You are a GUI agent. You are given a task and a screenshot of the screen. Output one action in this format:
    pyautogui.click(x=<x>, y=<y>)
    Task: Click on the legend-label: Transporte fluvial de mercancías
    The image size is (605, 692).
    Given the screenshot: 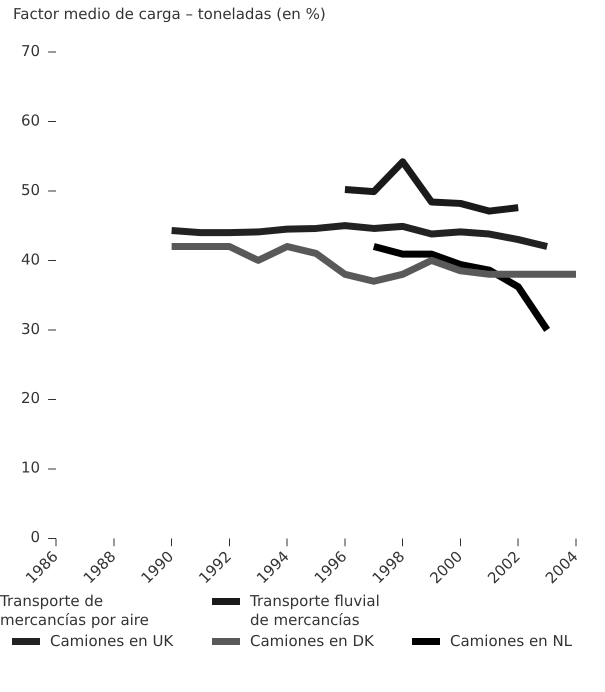 What is the action you would take?
    pyautogui.click(x=315, y=611)
    